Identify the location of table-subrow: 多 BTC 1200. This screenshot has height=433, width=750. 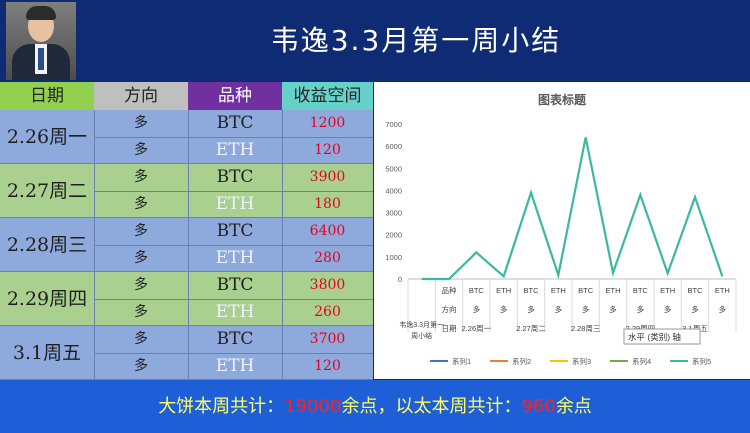
(233, 124).